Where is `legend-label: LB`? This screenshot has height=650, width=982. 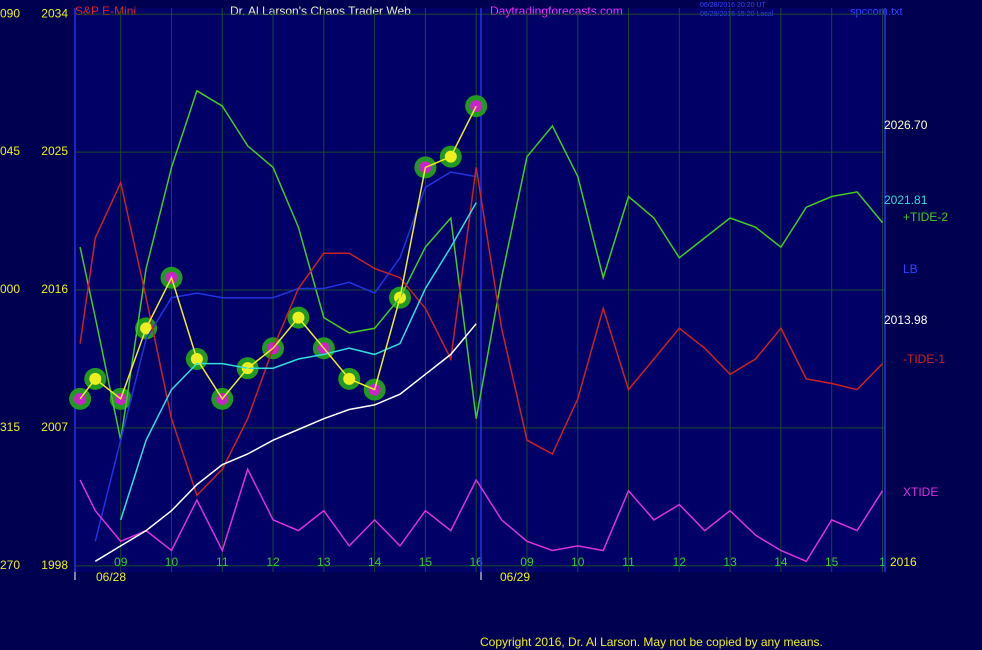 legend-label: LB is located at coordinates (910, 269).